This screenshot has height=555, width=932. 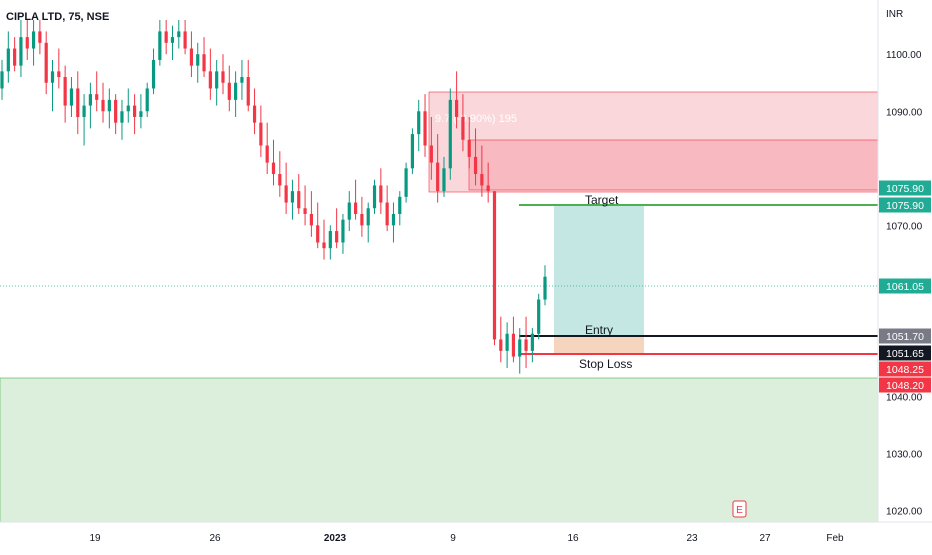 I want to click on stop-box, so click(x=599, y=345).